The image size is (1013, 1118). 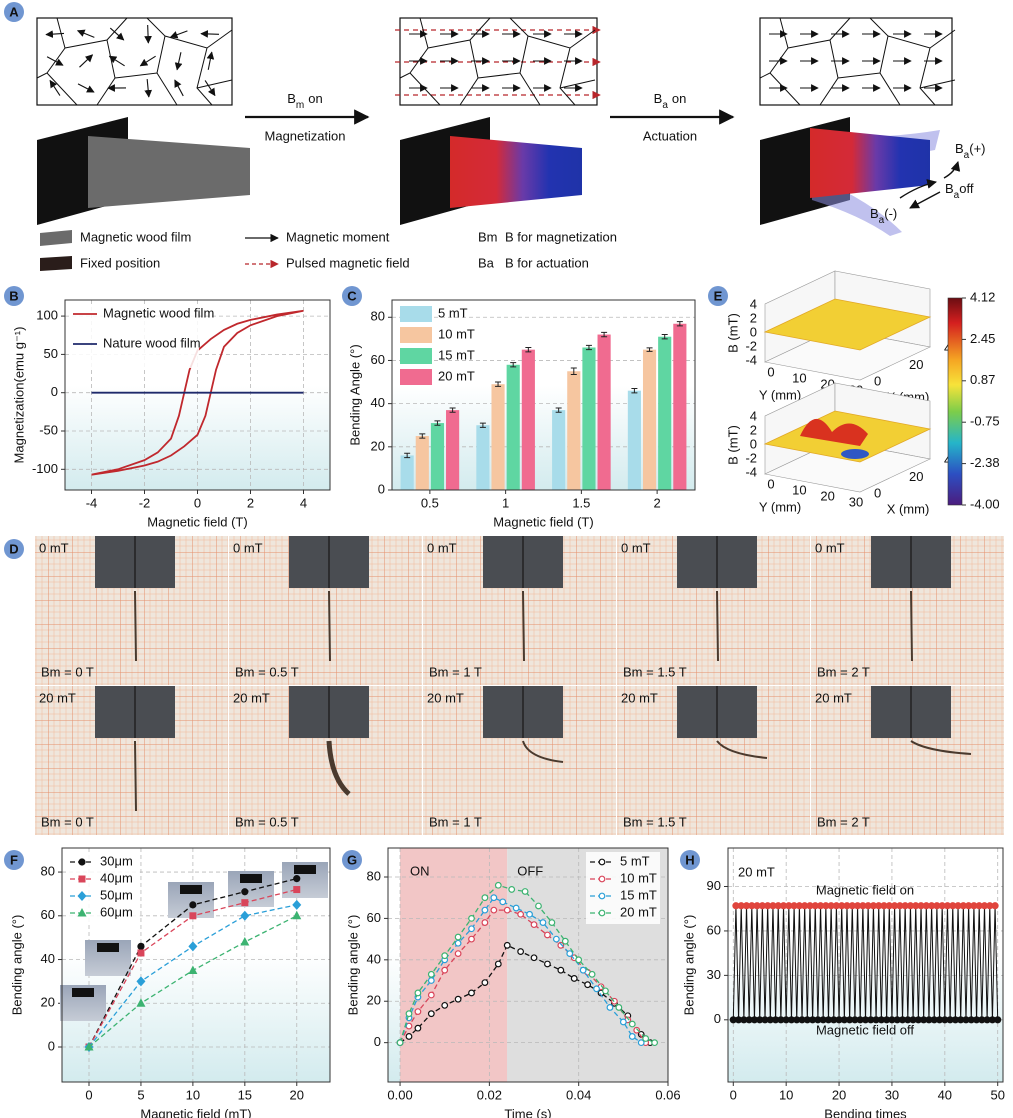 What do you see at coordinates (655, 821) in the screenshot?
I see `bm-label: Bm = 1.5 T` at bounding box center [655, 821].